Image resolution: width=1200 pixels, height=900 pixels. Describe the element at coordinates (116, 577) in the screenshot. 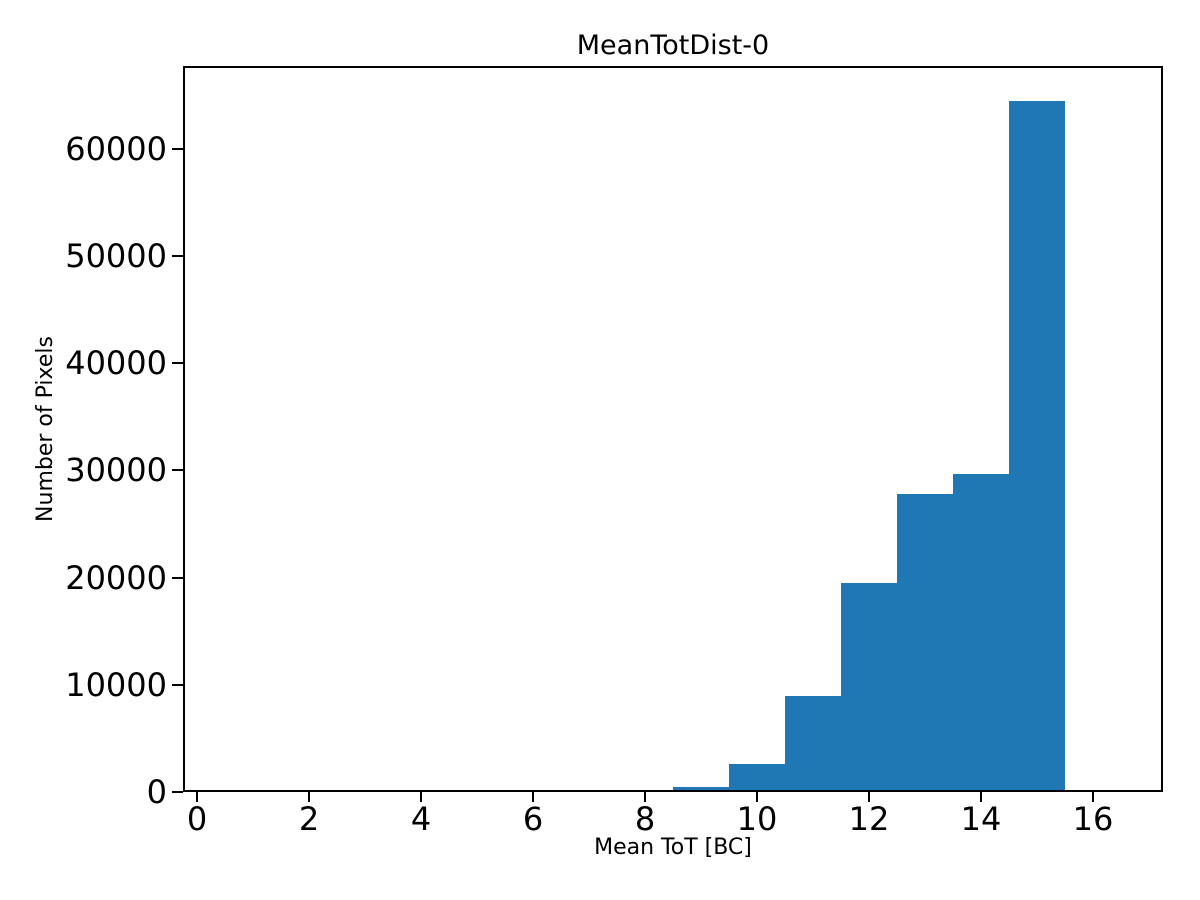

I see `y-tick-label: 20000` at that location.